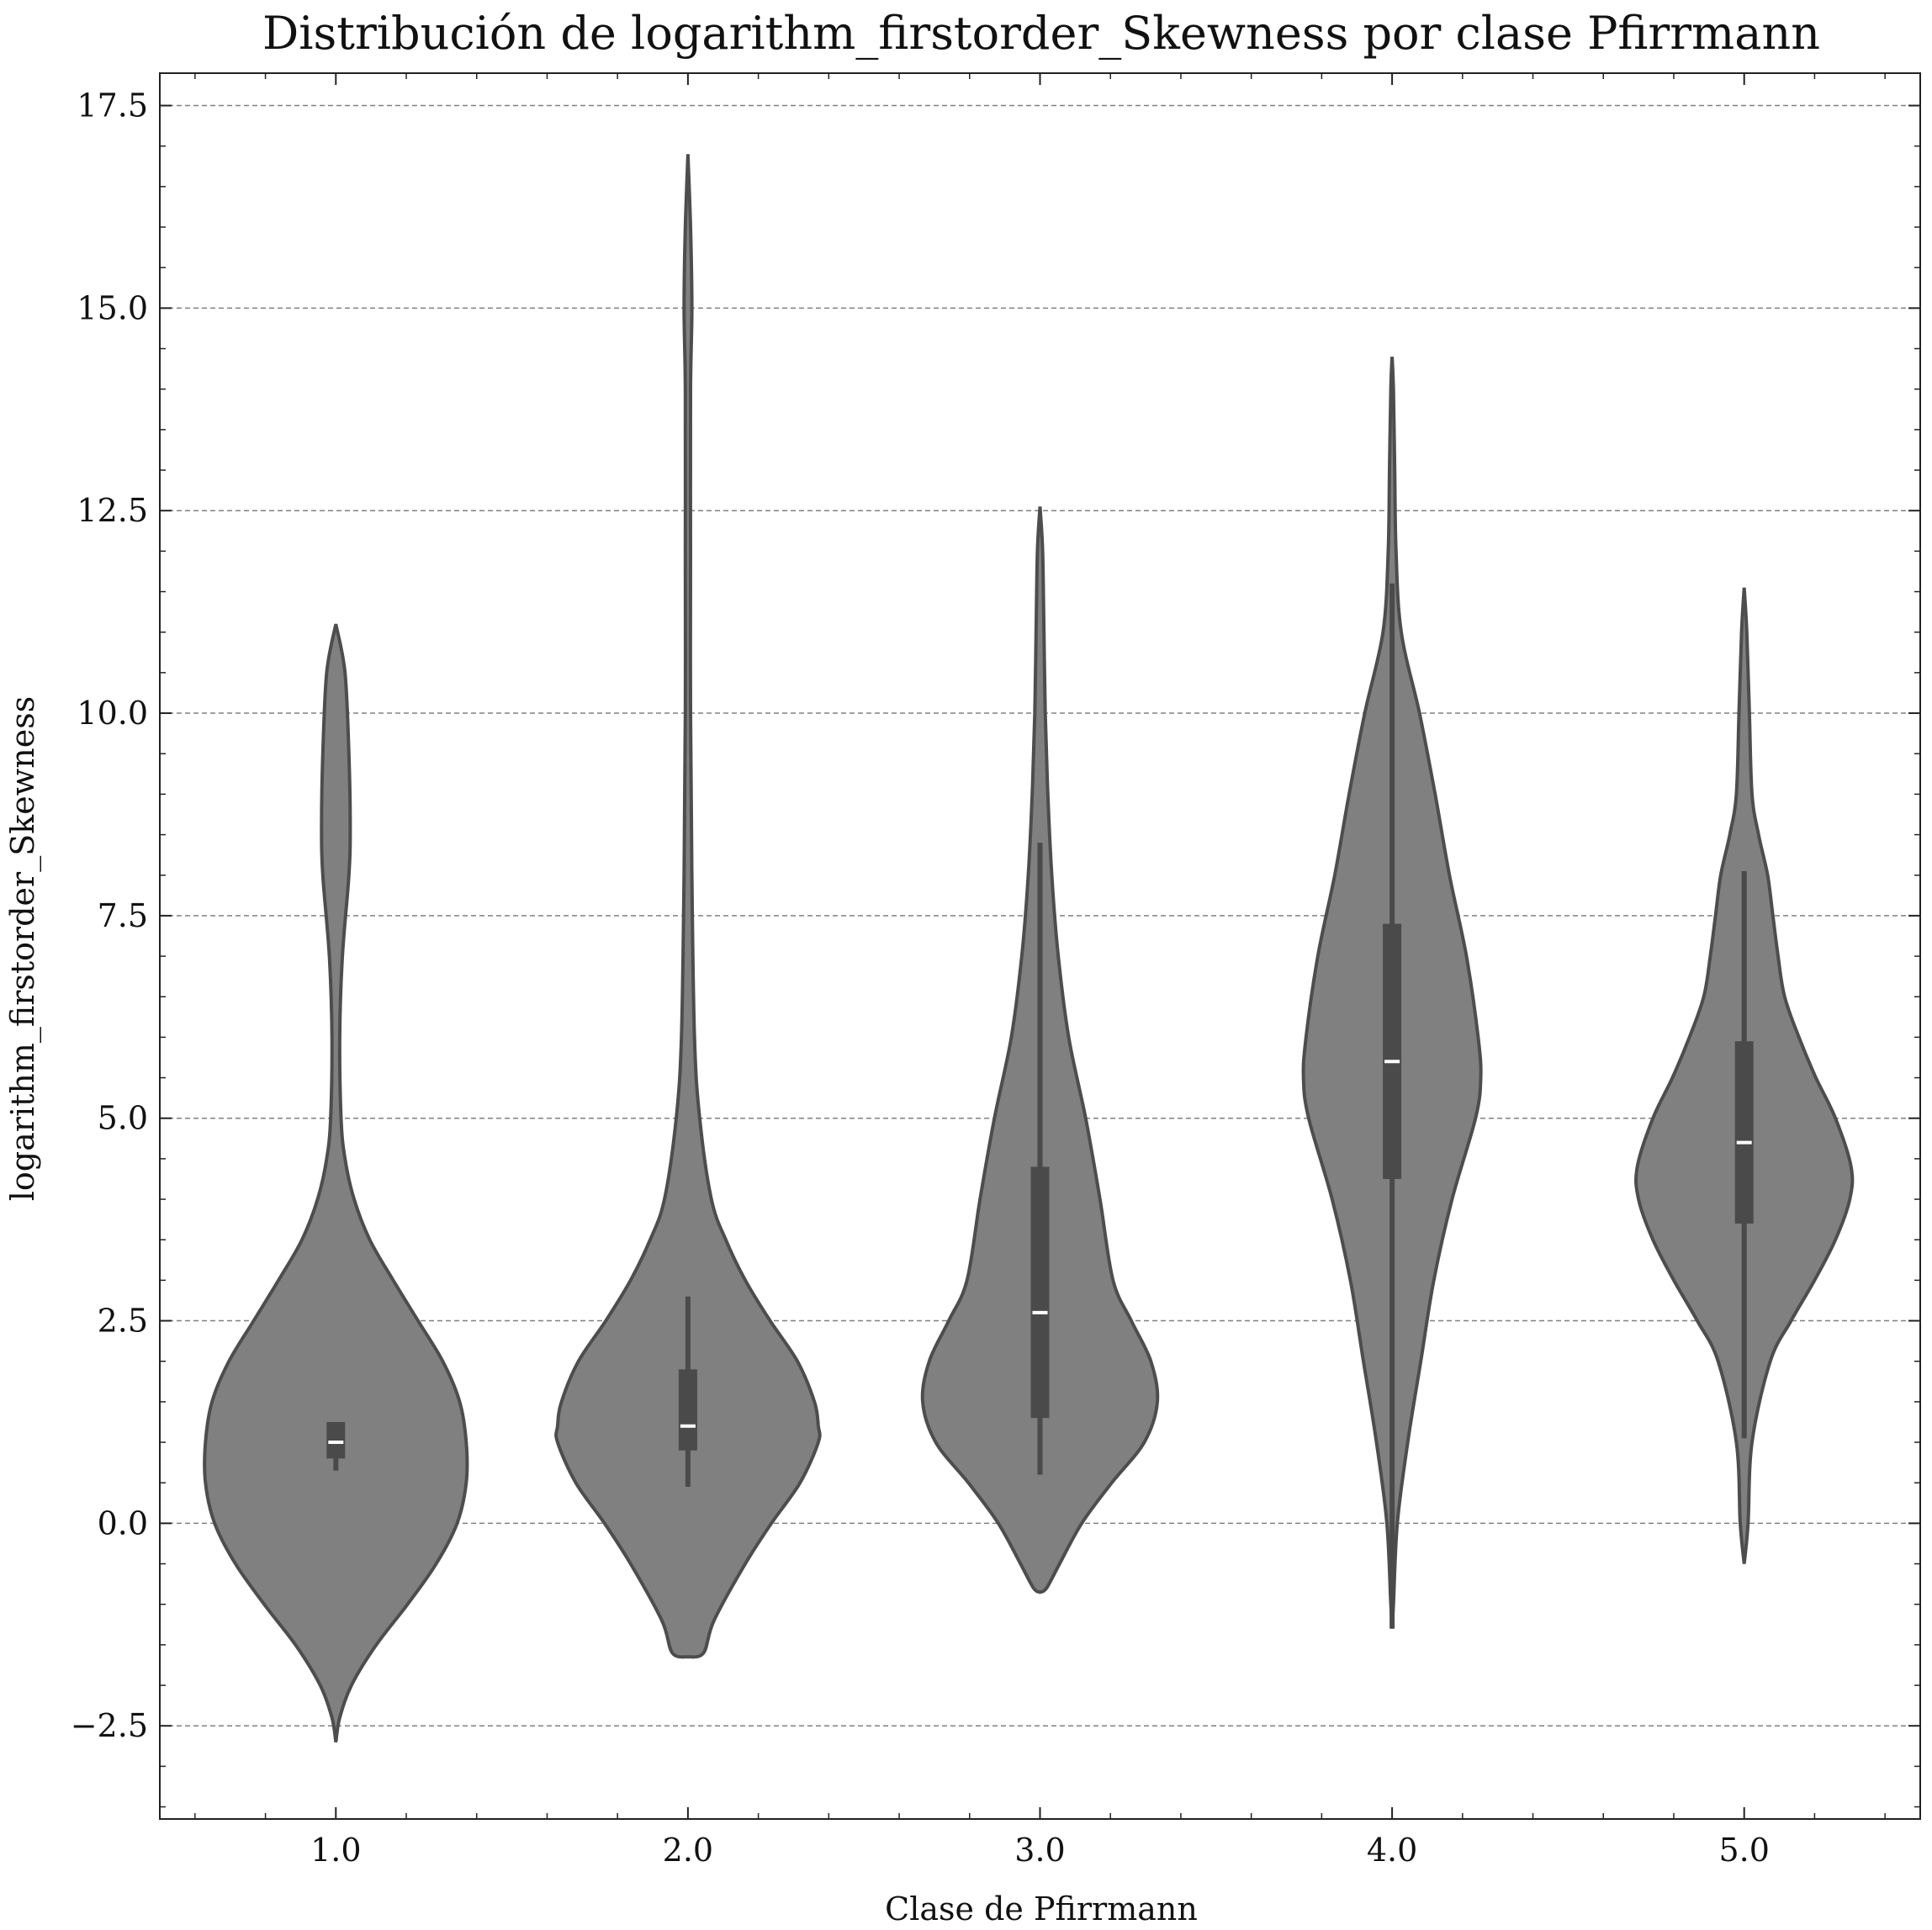 This screenshot has height=1930, width=1932. Describe the element at coordinates (123, 1321) in the screenshot. I see `y-tick-label: 2.5` at that location.